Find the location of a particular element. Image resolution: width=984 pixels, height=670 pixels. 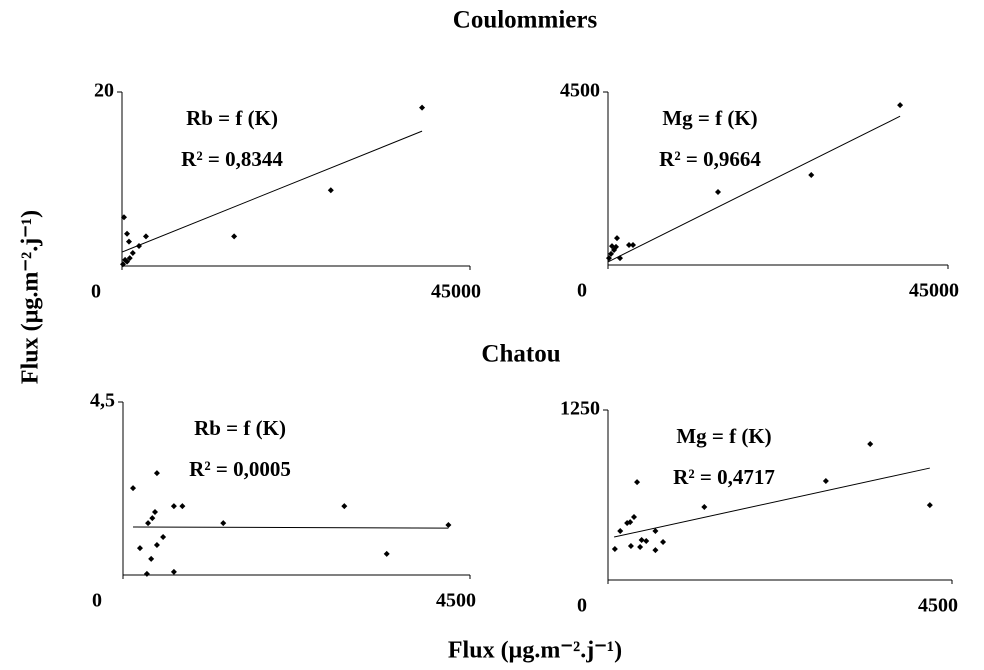

y-tick-label: 1250 is located at coordinates (580, 409).